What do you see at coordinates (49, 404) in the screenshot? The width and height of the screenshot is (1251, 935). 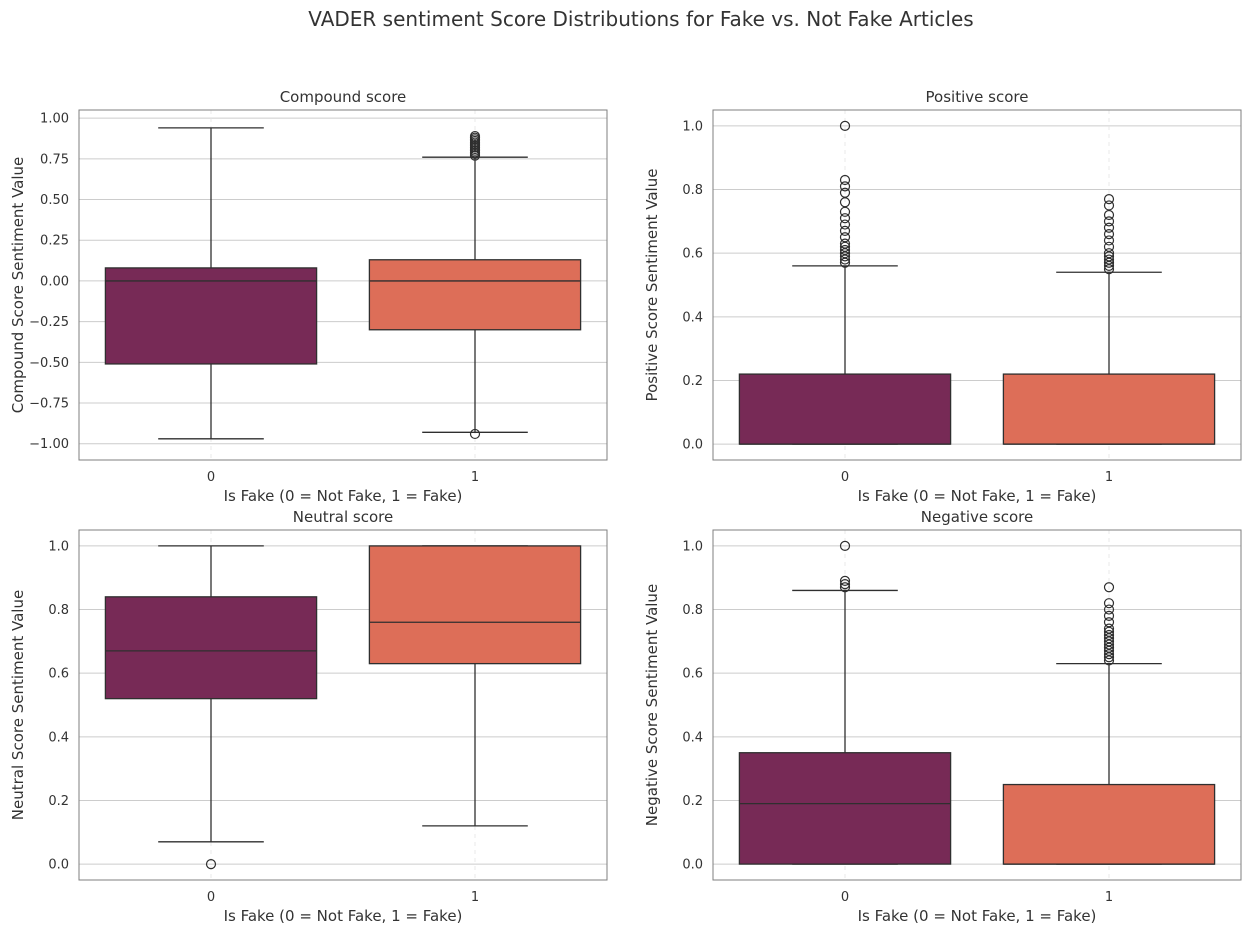 I see `y-tick-label: −0.75` at bounding box center [49, 404].